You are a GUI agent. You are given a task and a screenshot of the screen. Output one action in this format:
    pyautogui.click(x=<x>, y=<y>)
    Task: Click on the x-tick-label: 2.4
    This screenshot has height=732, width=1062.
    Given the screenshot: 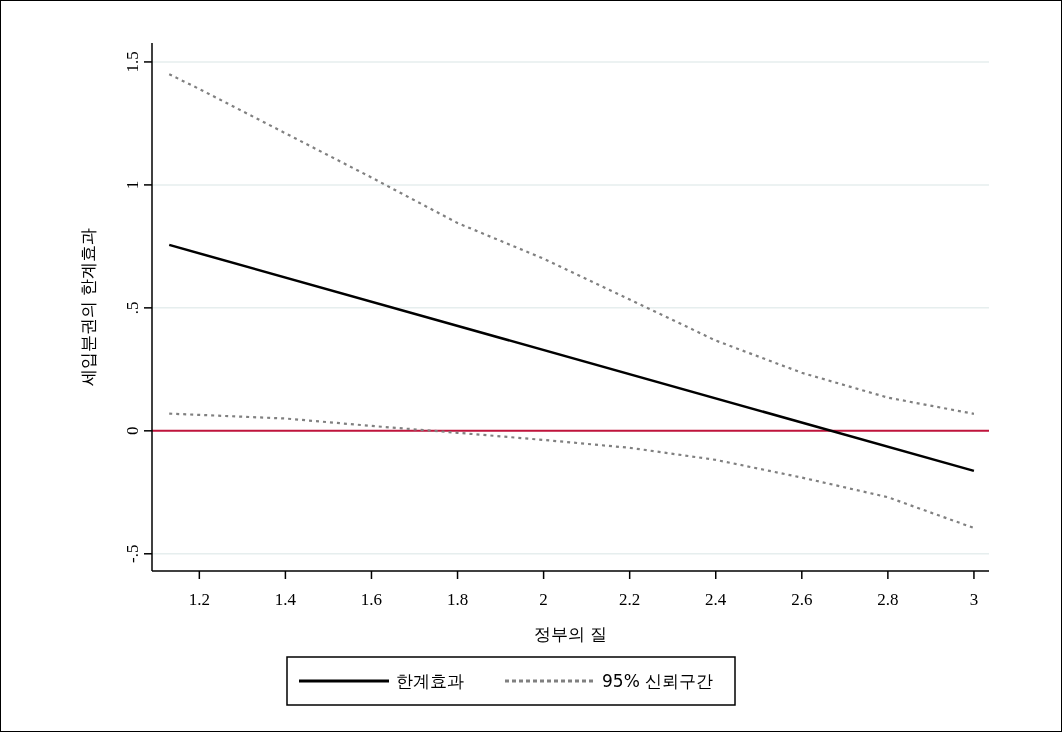 What is the action you would take?
    pyautogui.click(x=716, y=599)
    